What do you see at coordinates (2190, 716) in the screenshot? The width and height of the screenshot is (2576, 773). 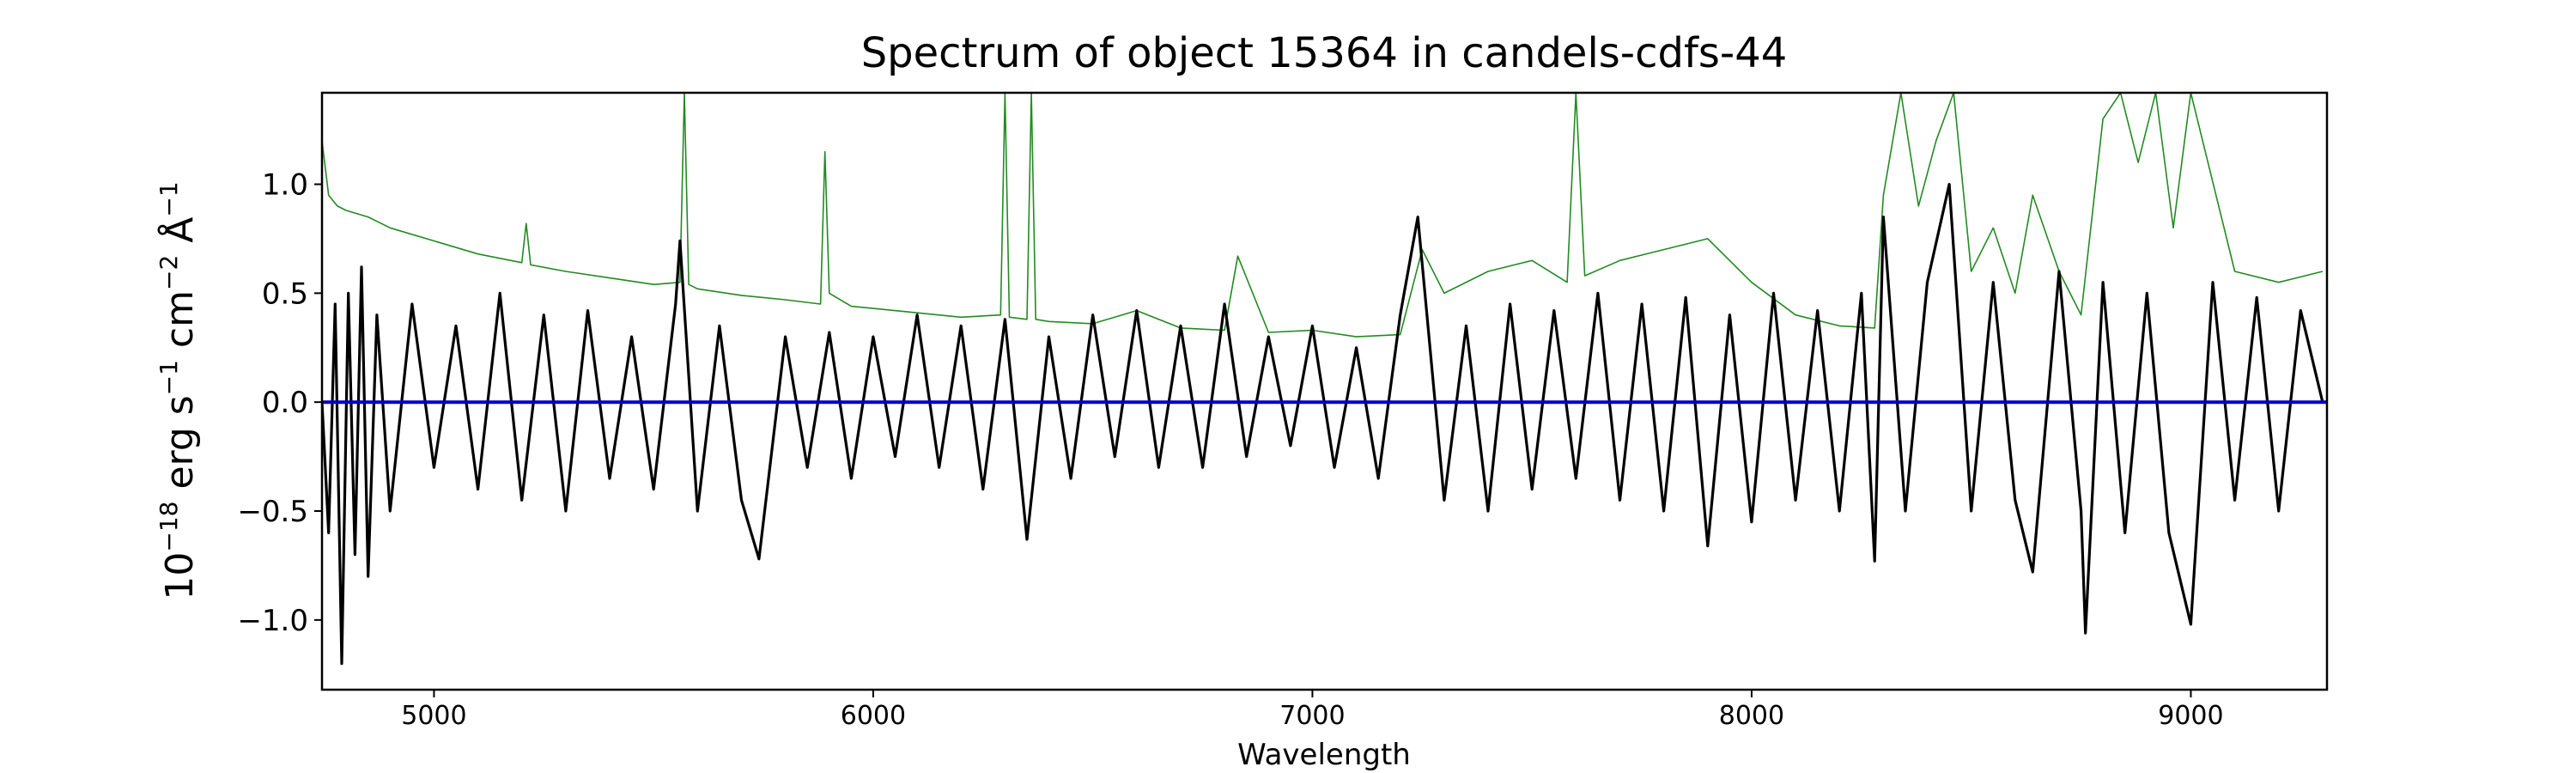 I see `x-tick-label: 9000` at bounding box center [2190, 716].